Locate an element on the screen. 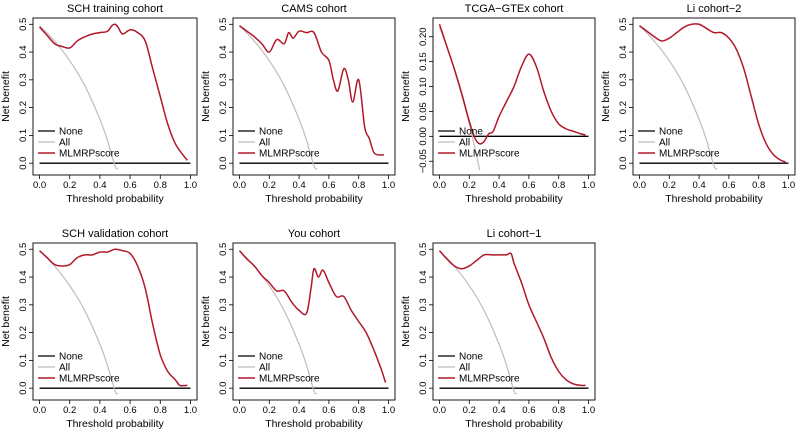 The width and height of the screenshot is (800, 448). chart-title: SCH validation cohort is located at coordinates (115, 234).